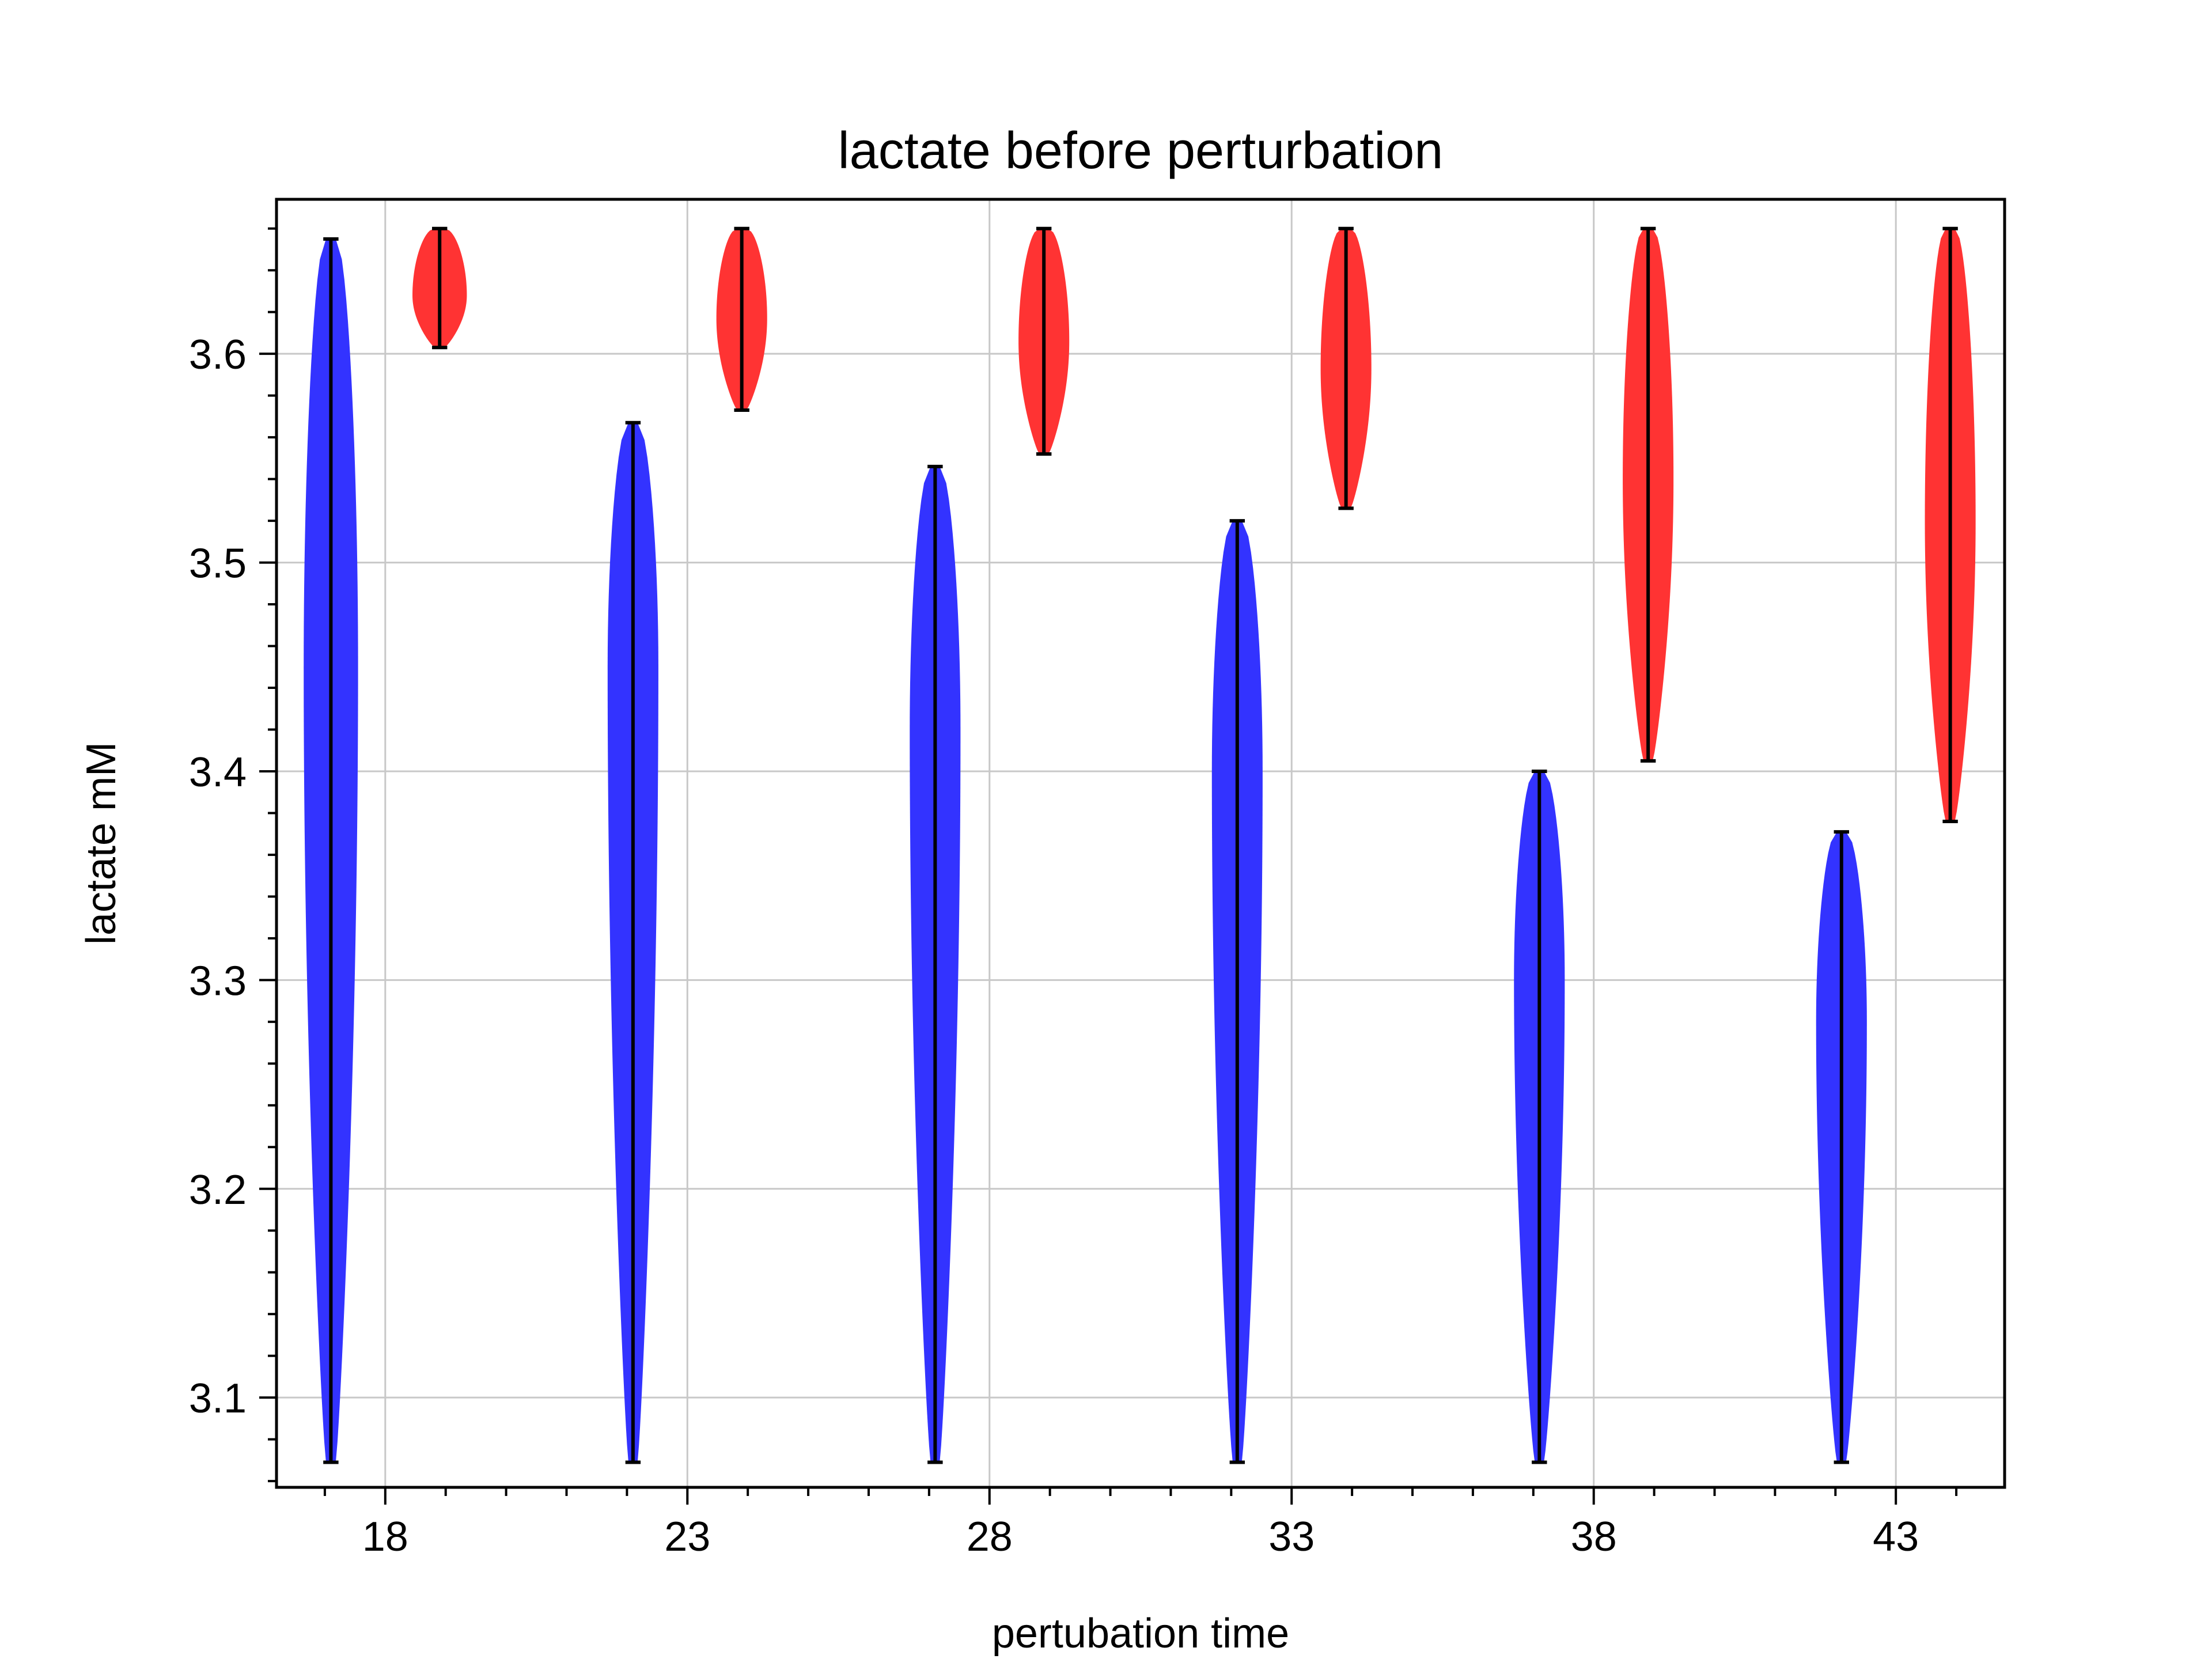  I want to click on chart-title: lactate before perturbation, so click(1141, 151).